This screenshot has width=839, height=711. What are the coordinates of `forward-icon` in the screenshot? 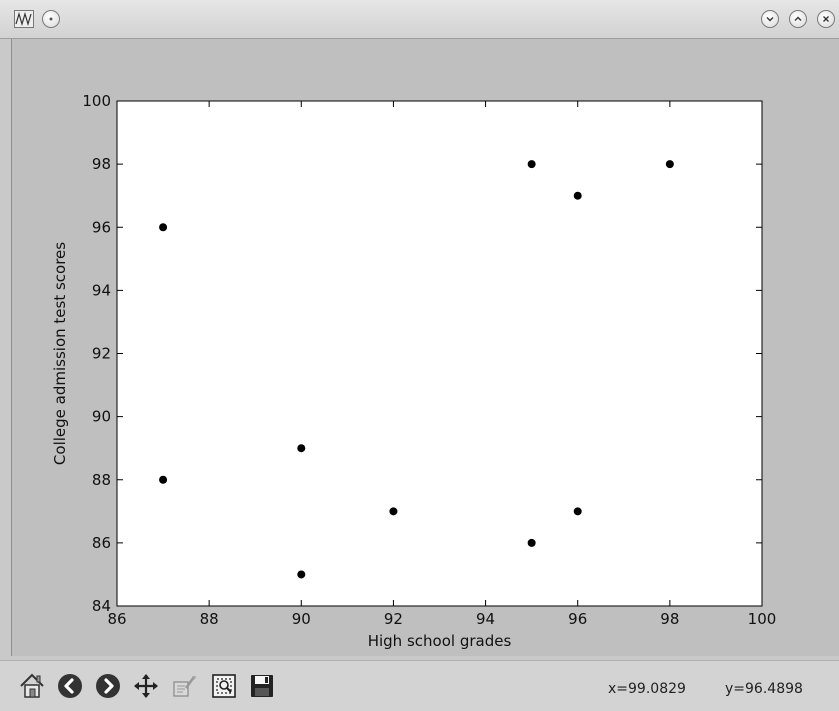 It's located at (108, 686).